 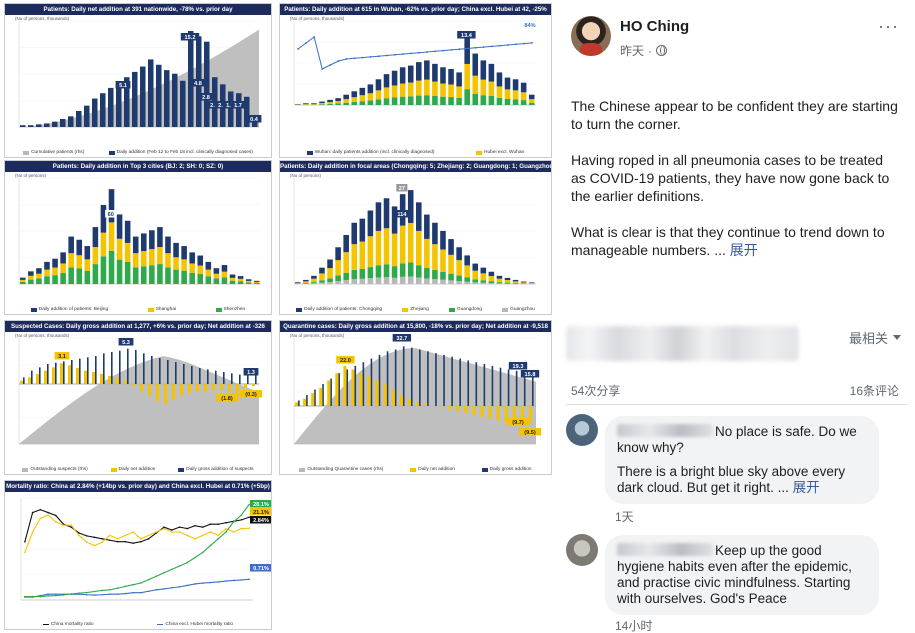 I want to click on chart-daily-net-addition: 15.2 5.1 4.8 2.82.4 2.0 1.9 1.7 0.4, so click(x=140, y=74).